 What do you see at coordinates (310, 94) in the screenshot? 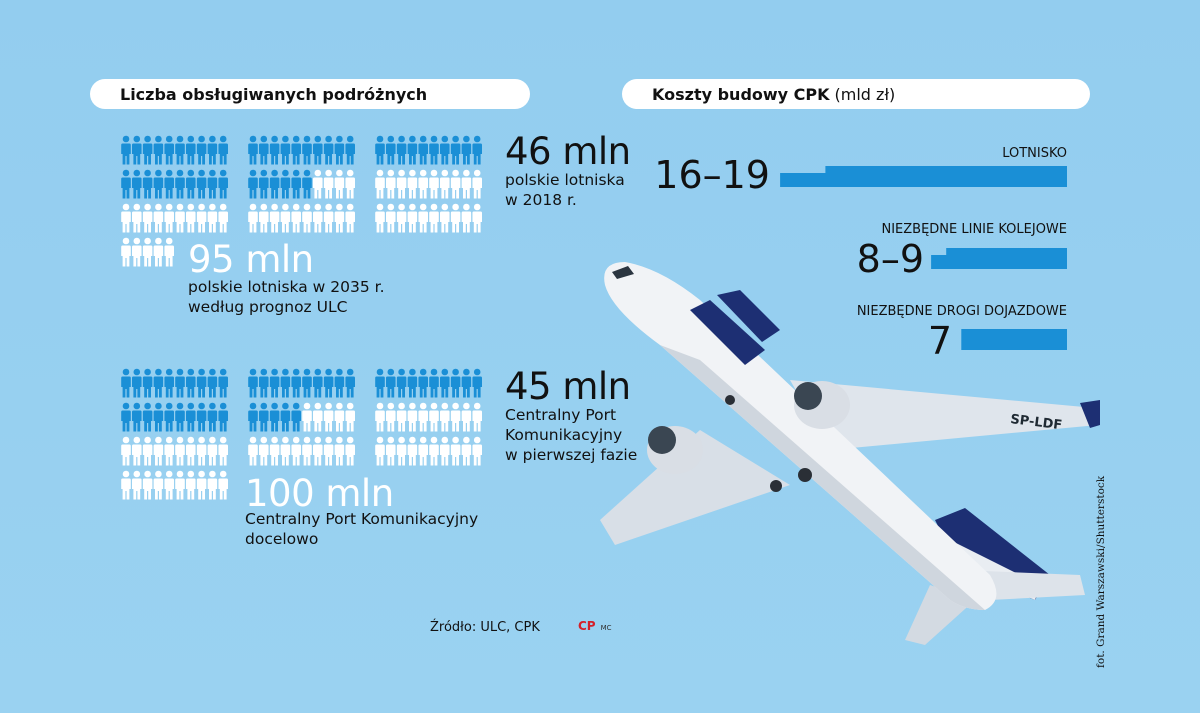
I see `passengers-title-pill: Liczba obsługiwanych podróżnych` at bounding box center [310, 94].